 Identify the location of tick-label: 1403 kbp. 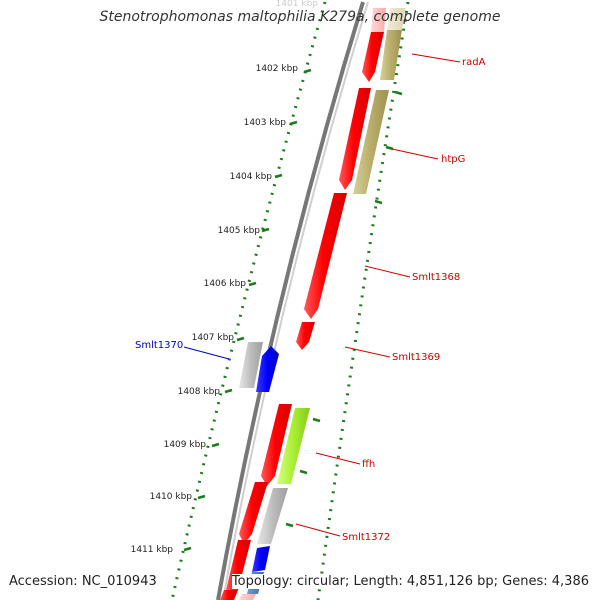
(265, 123).